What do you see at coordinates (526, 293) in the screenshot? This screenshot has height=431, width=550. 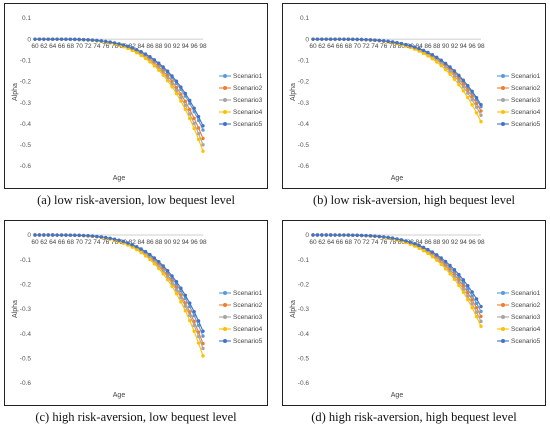 I see `legend-label: Scenario1` at bounding box center [526, 293].